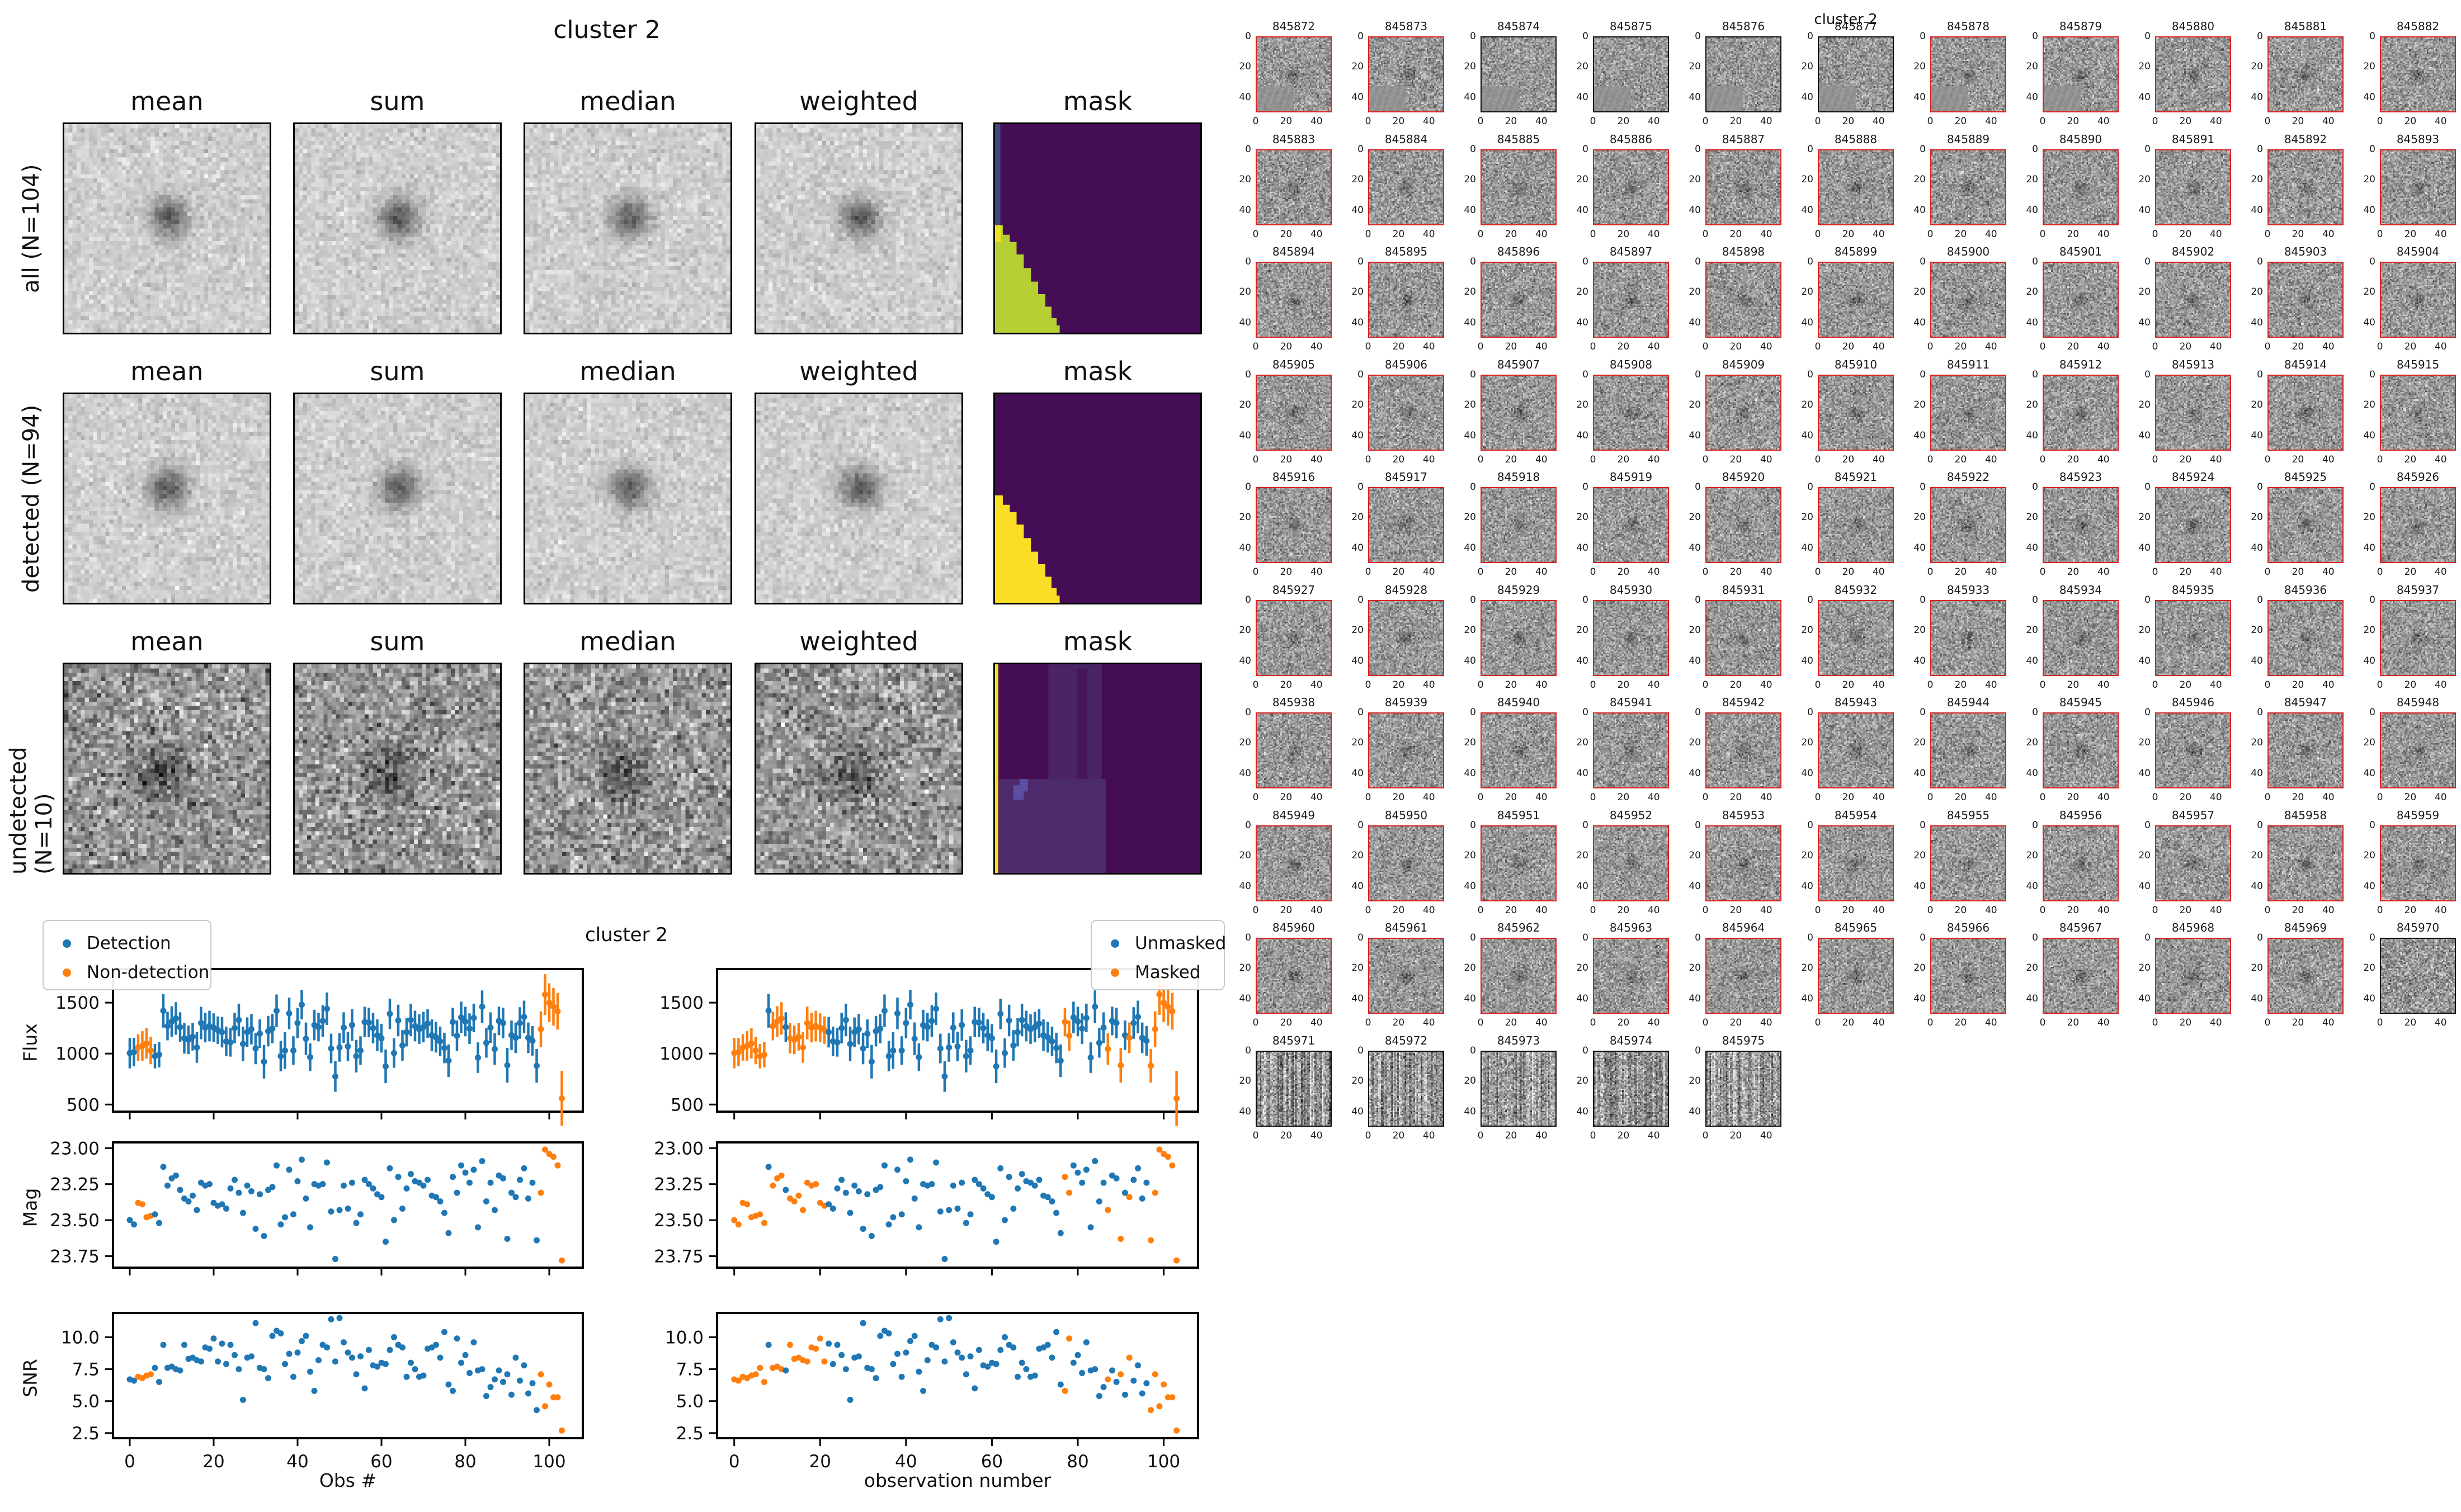  What do you see at coordinates (1743, 815) in the screenshot?
I see `thumbnail-id-label: 845953` at bounding box center [1743, 815].